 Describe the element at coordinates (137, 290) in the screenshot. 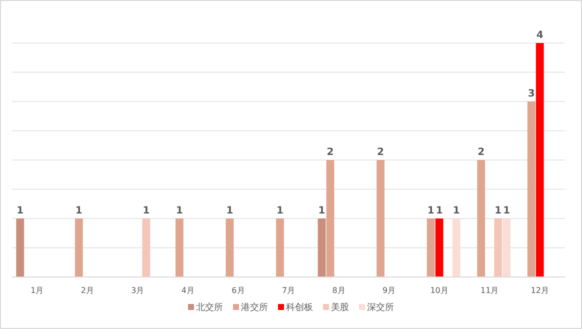

I see `x-tick-label: 3月` at that location.